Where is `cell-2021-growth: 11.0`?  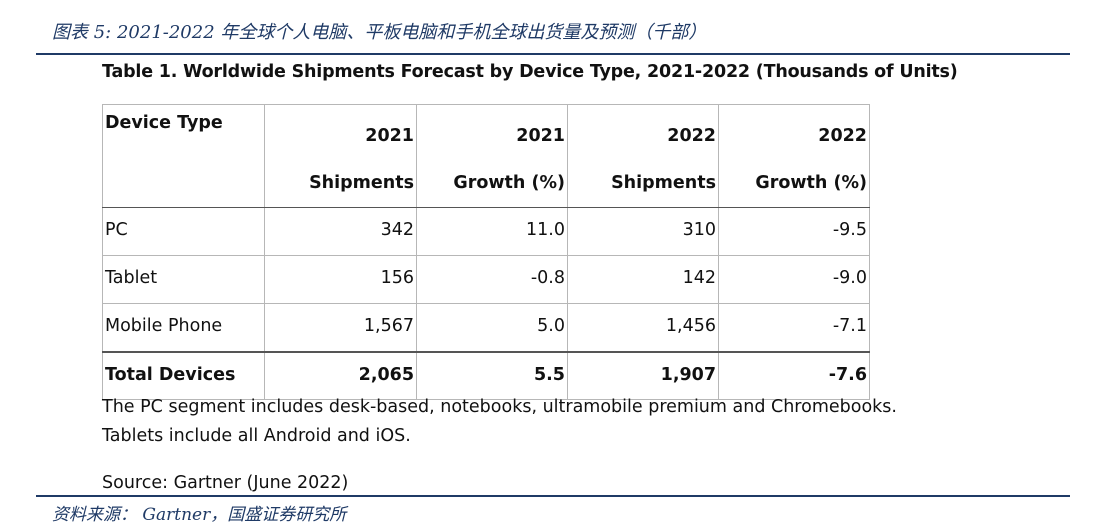 cell-2021-growth: 11.0 is located at coordinates (492, 231).